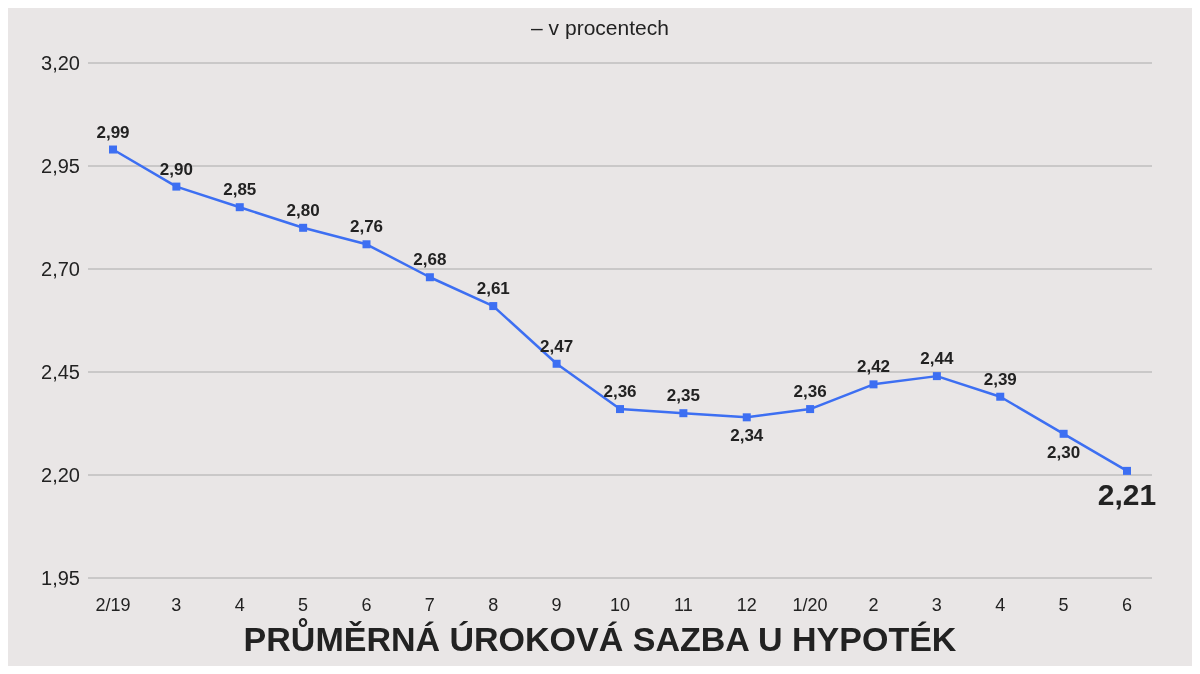  Describe the element at coordinates (366, 227) in the screenshot. I see `data-label: 2,76` at that location.